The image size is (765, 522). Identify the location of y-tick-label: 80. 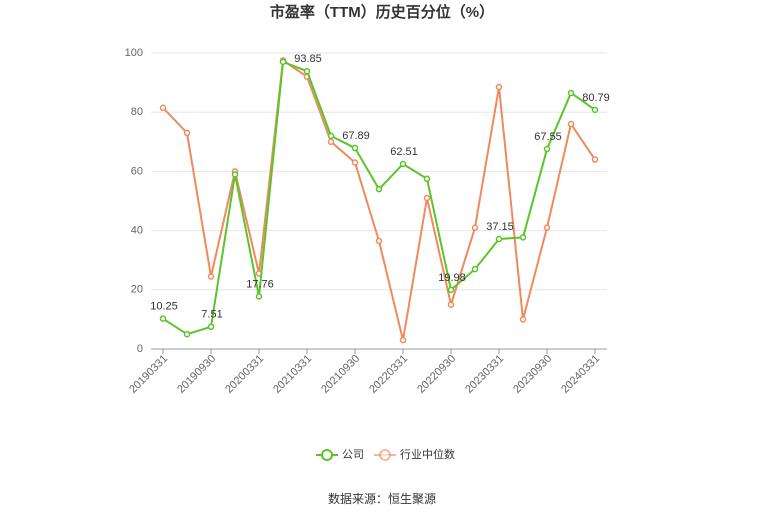
(137, 112).